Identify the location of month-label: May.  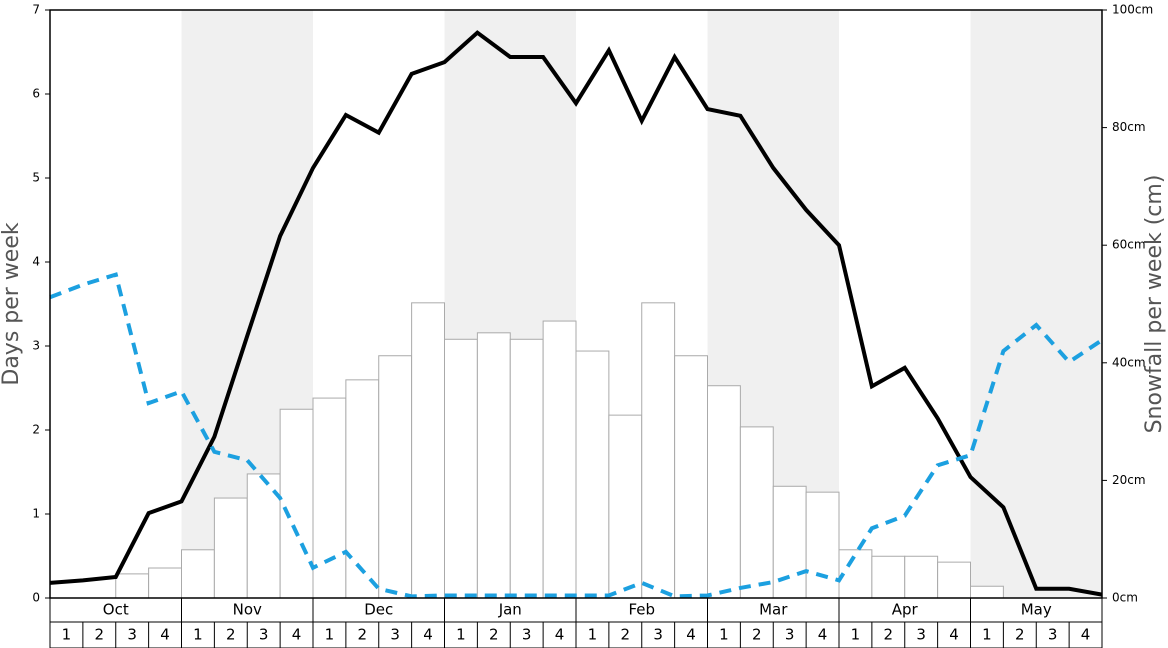
(1036, 610).